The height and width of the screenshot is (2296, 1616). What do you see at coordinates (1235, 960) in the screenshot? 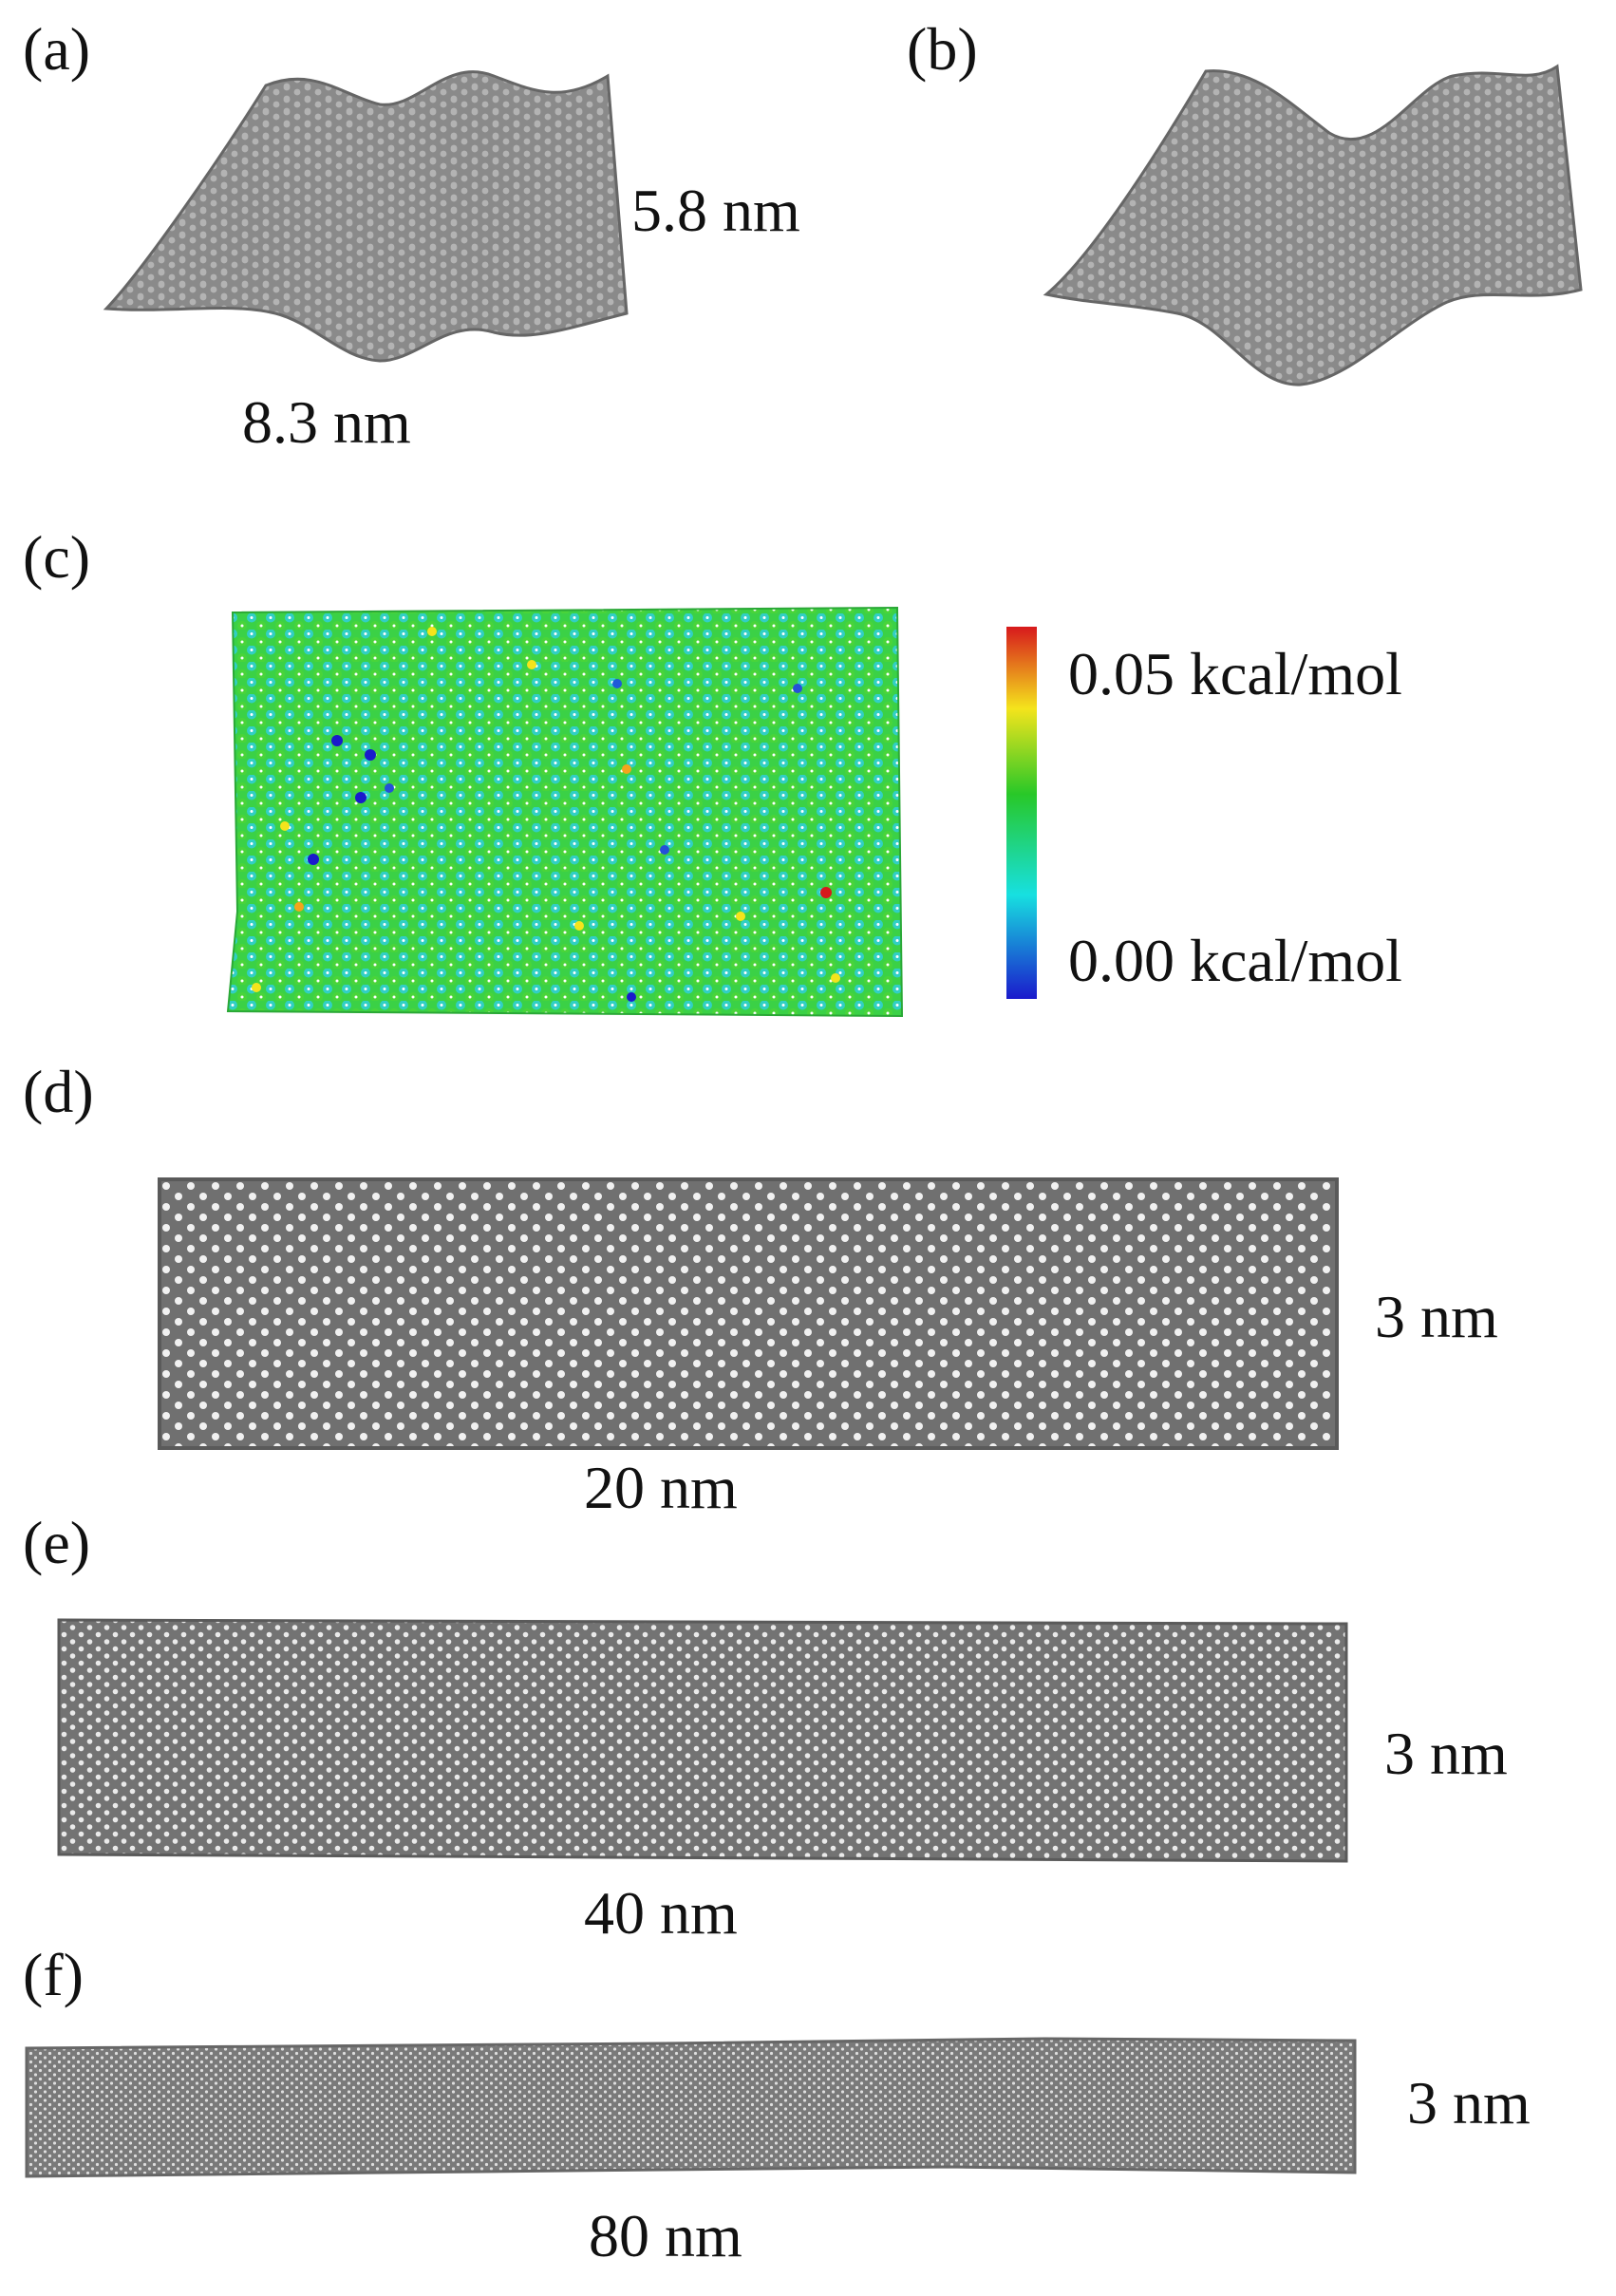
I see `colorbar-min-label: 0.00 kcal/mol` at bounding box center [1235, 960].